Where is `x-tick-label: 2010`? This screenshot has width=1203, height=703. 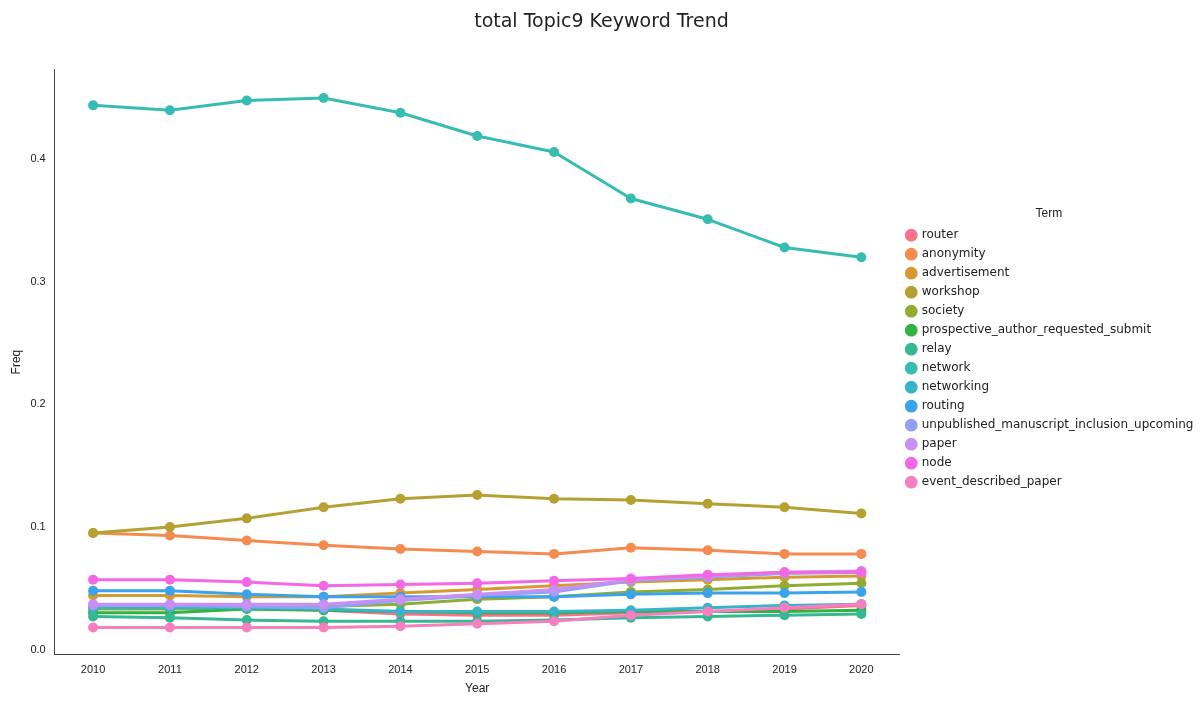
x-tick-label: 2010 is located at coordinates (93, 669).